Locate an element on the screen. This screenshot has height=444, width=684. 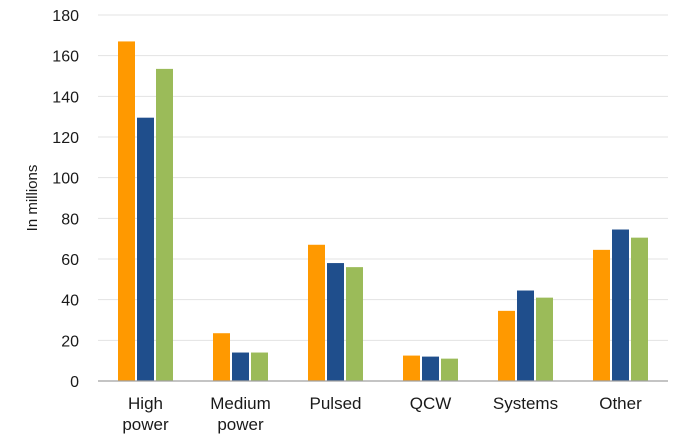
y-tick-label: 100 is located at coordinates (65, 179).